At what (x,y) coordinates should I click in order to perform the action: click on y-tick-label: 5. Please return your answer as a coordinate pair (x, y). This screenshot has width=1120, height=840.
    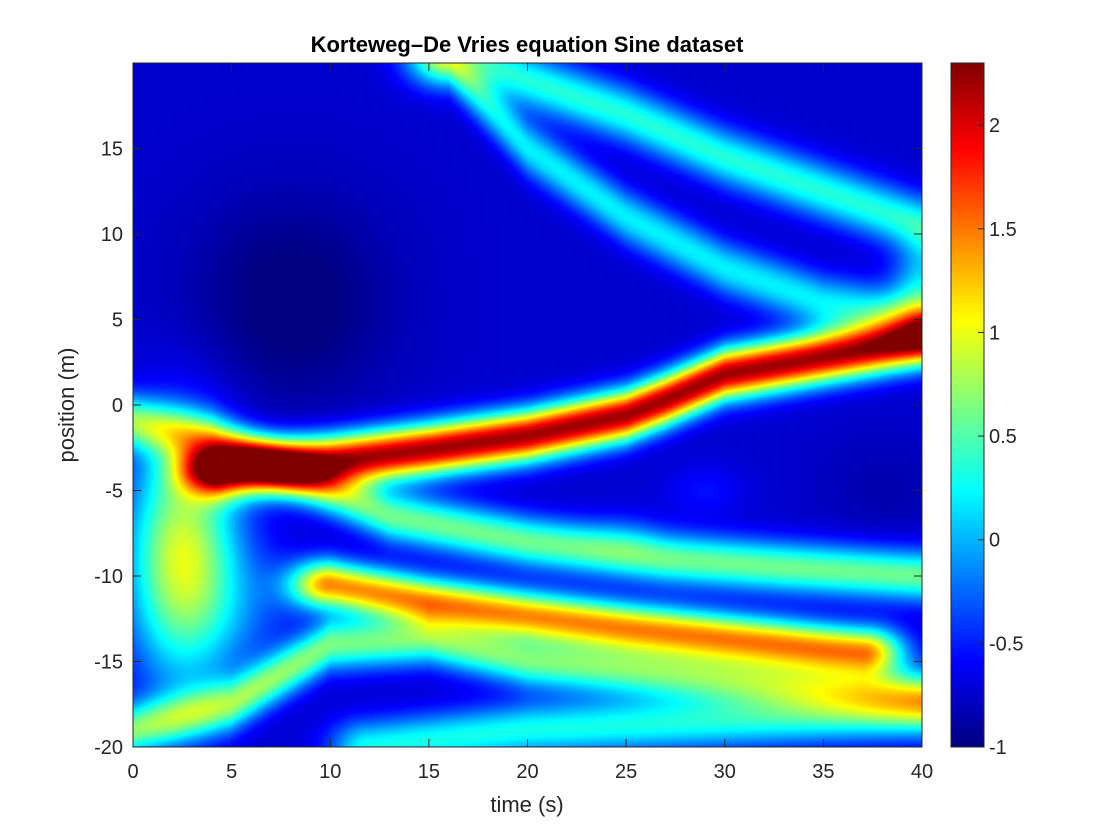
    Looking at the image, I should click on (117, 321).